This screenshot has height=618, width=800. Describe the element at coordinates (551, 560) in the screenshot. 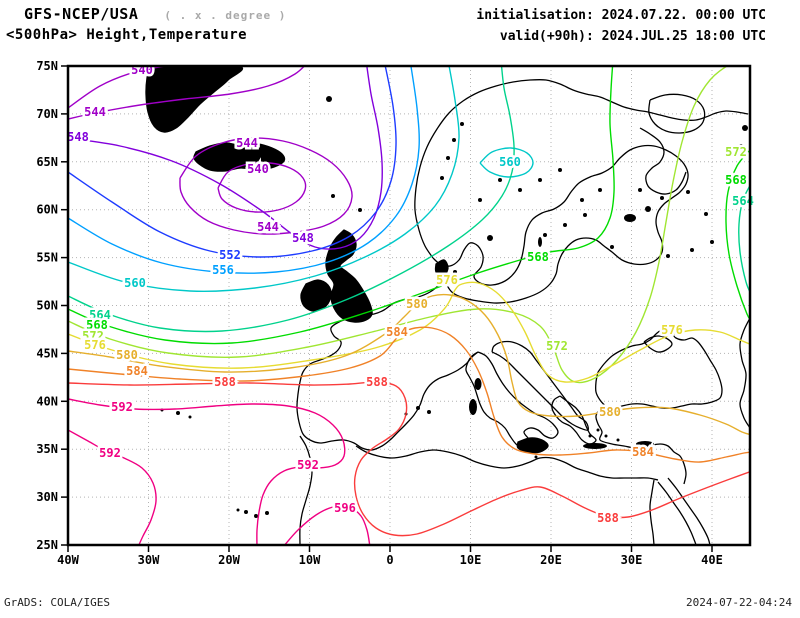

I see `x-axis-label: 20E` at that location.